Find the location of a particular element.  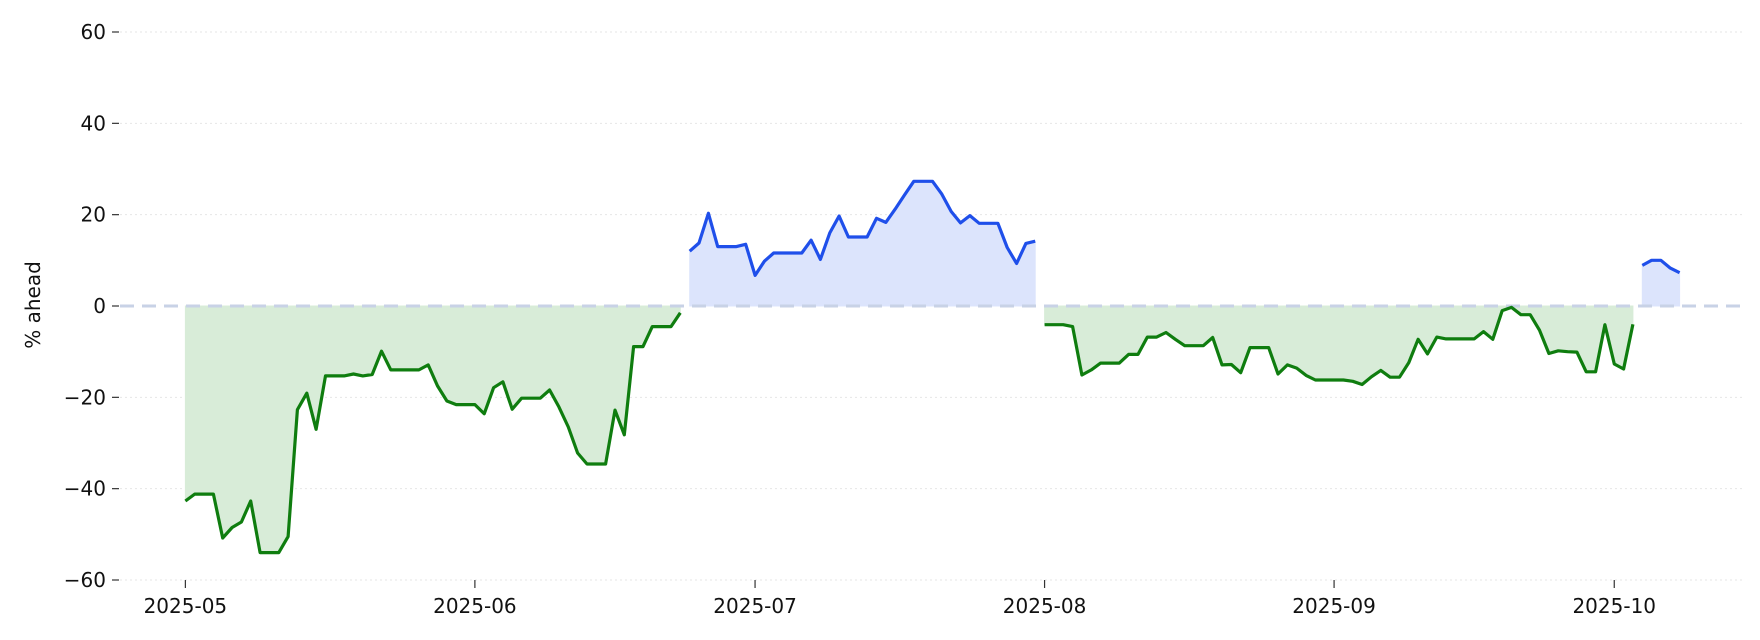

y-axis-title: % ahead is located at coordinates (33, 305).